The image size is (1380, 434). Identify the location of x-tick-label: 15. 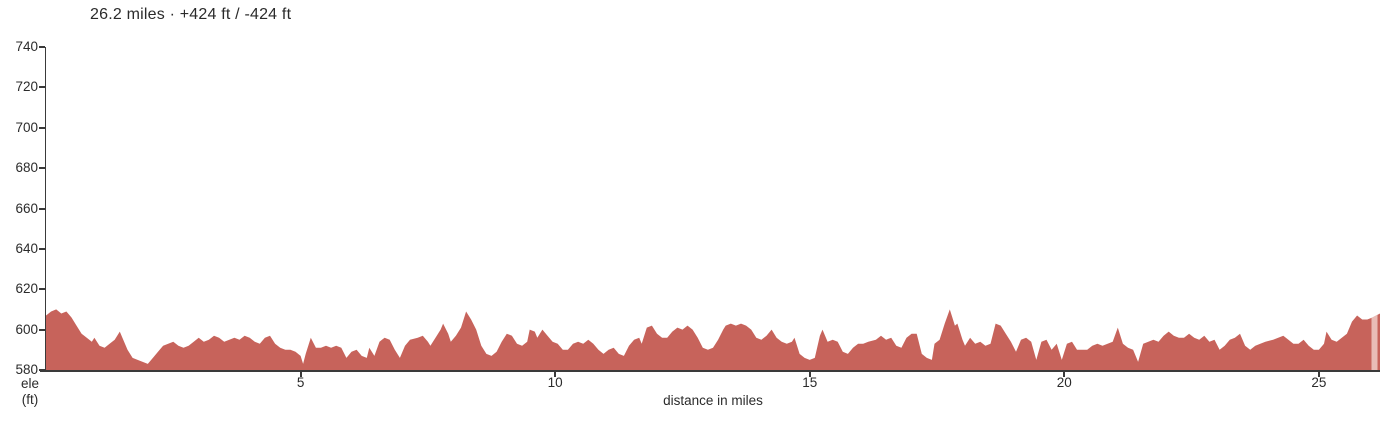
(810, 382).